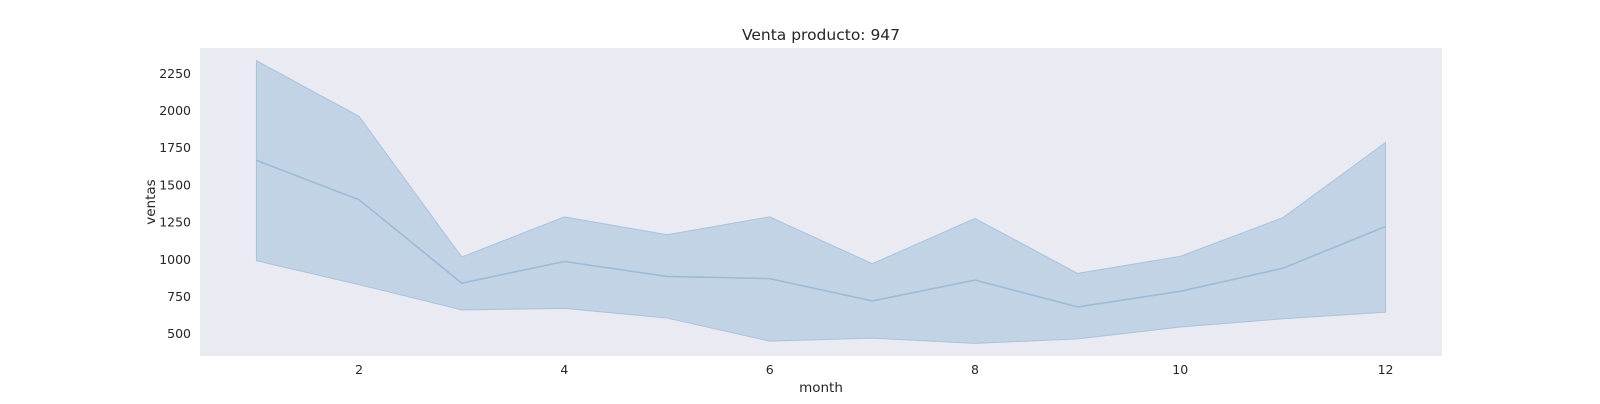  What do you see at coordinates (564, 369) in the screenshot?
I see `x-tick-label: 4` at bounding box center [564, 369].